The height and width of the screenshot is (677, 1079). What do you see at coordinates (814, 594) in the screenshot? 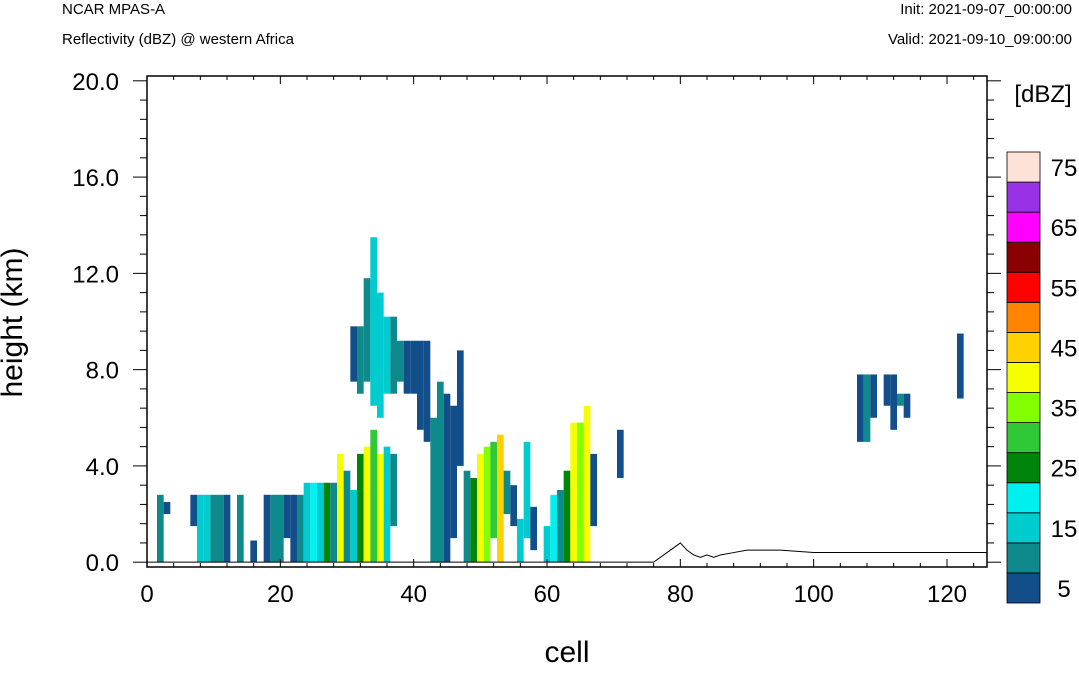
I see `x-tick-label: 100` at bounding box center [814, 594].